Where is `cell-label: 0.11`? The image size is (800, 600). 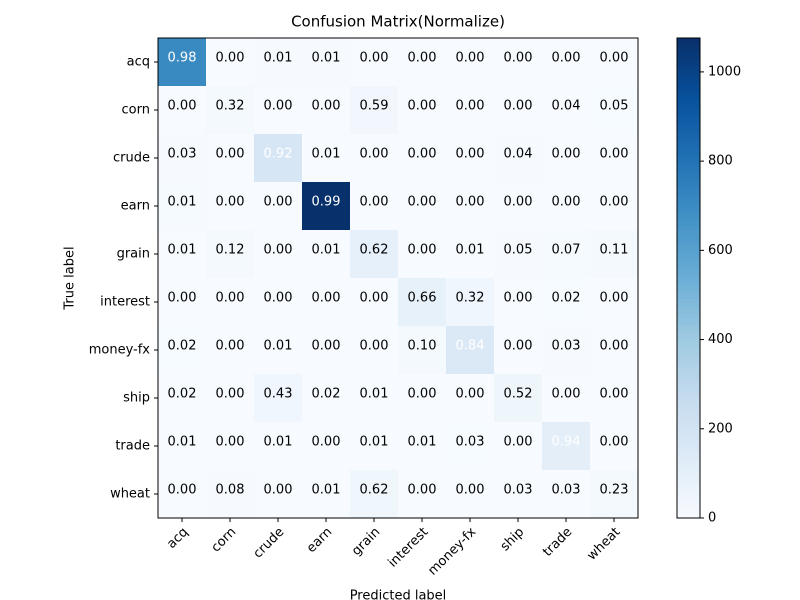 cell-label: 0.11 is located at coordinates (614, 250).